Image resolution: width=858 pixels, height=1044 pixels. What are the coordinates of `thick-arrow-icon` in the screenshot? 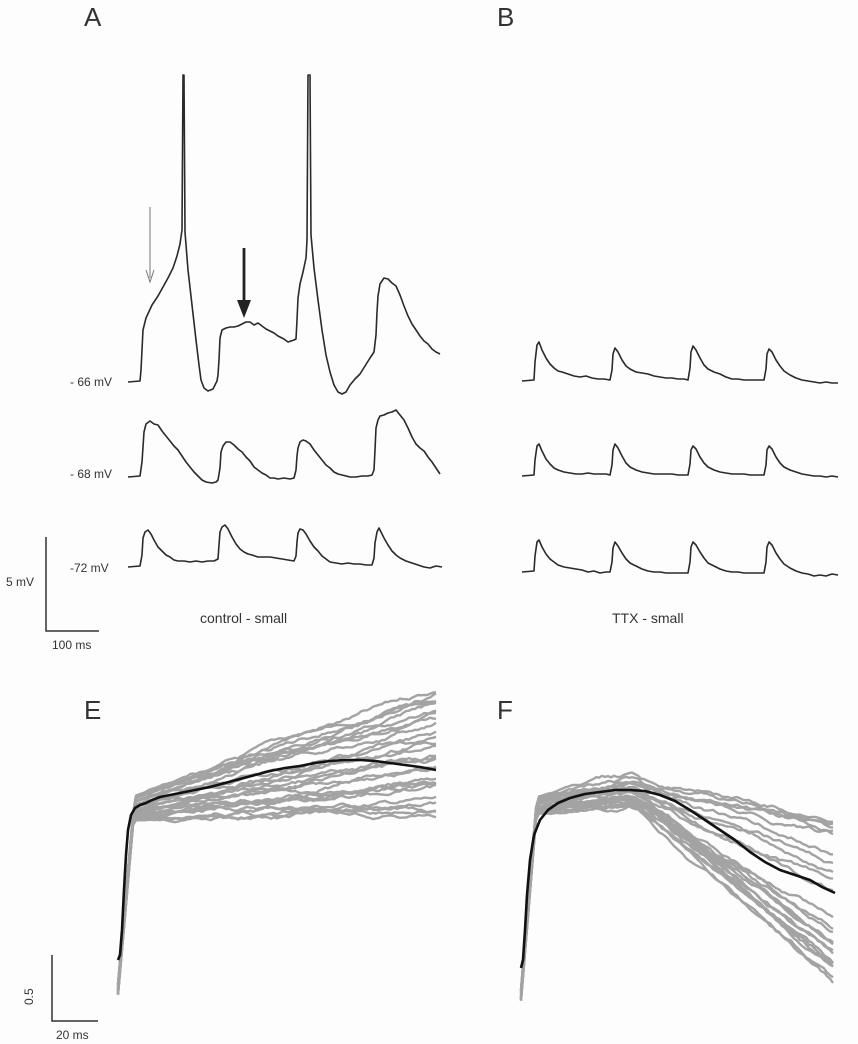 It's located at (244, 283).